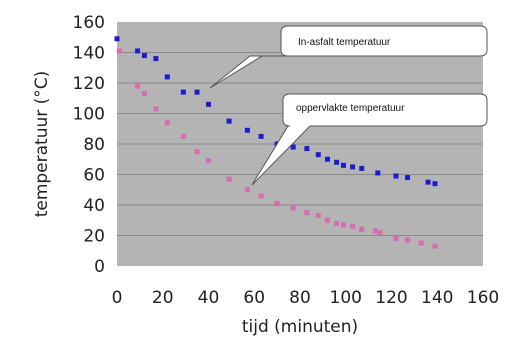 This screenshot has height=338, width=513. Describe the element at coordinates (163, 298) in the screenshot. I see `x-tick-label: 20` at that location.